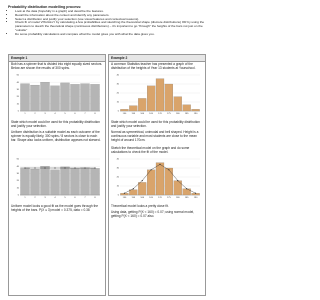  Describe the element at coordinates (134, 114) in the screenshot. I see `x-tick-label: 155` at that location.